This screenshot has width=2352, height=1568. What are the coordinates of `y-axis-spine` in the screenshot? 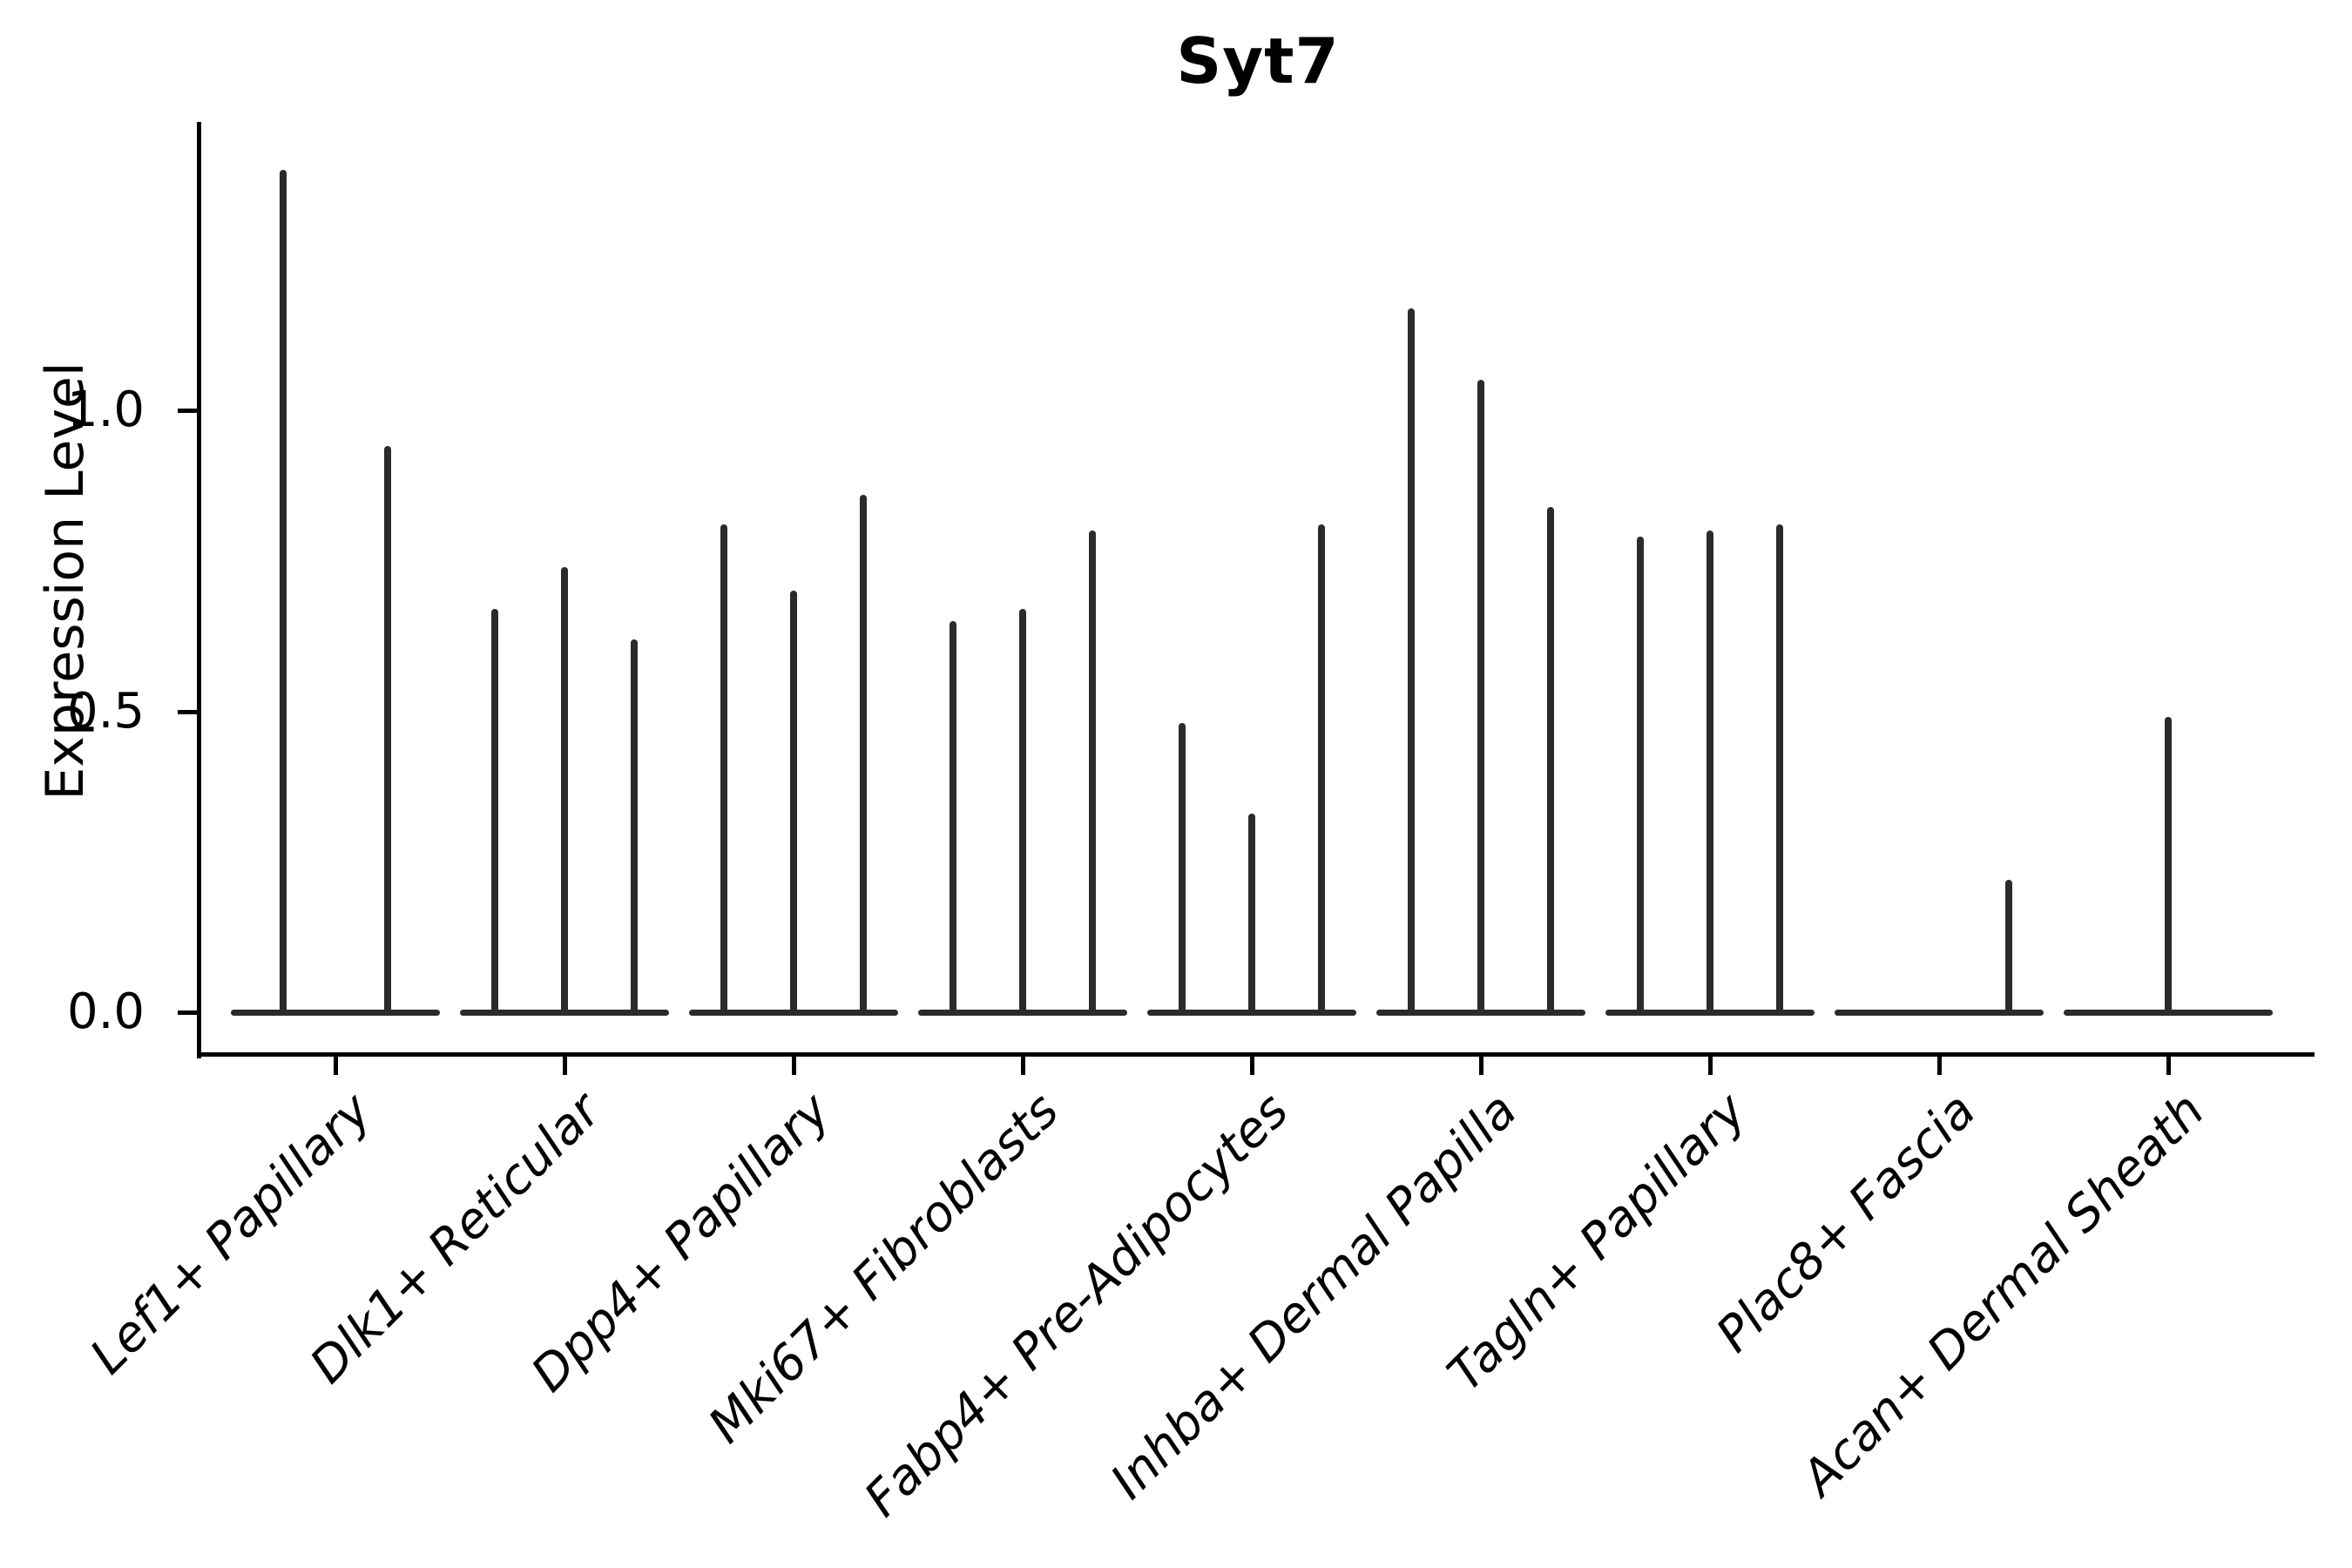 It's located at (199, 590).